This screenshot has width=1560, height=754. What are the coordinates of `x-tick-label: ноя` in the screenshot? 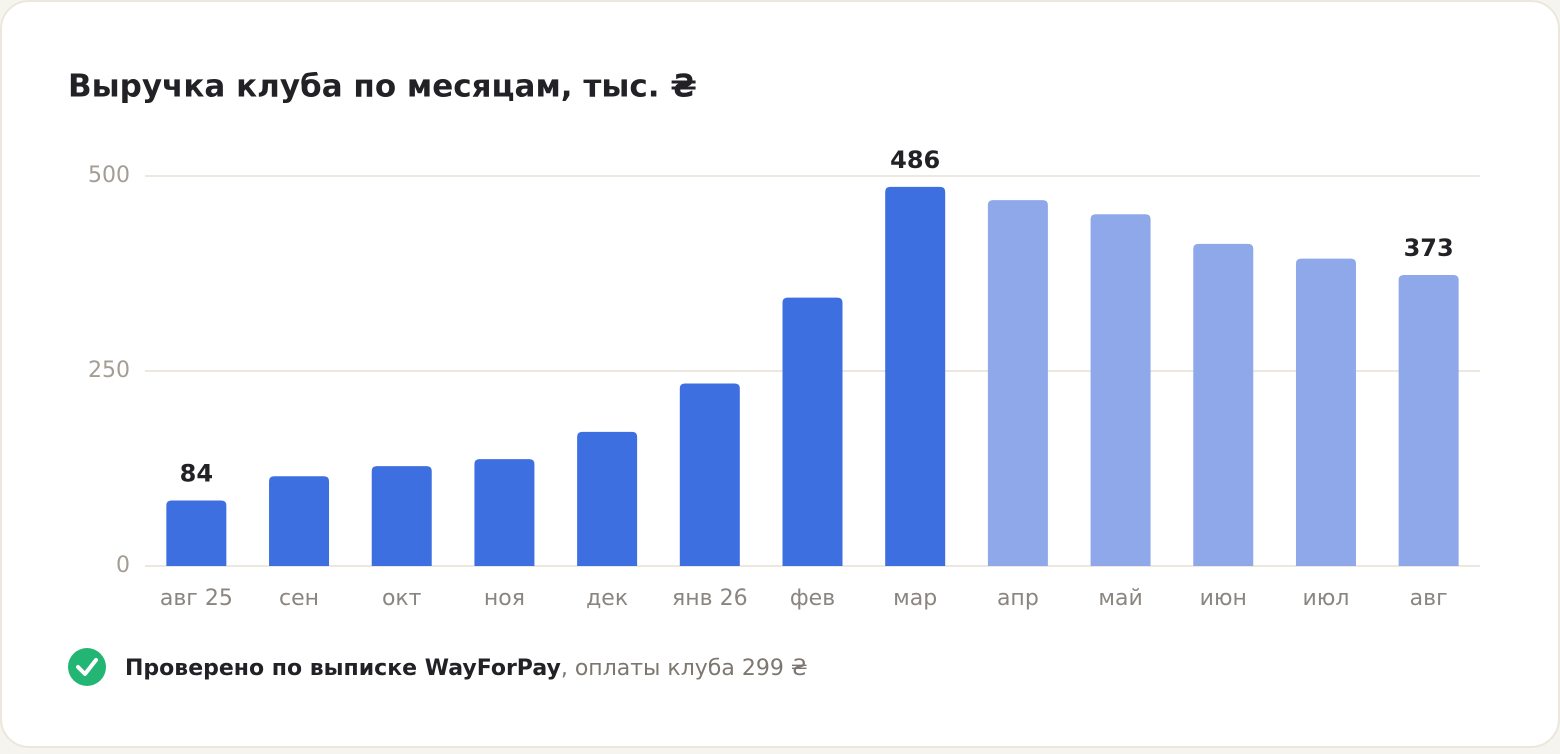 It's located at (504, 598).